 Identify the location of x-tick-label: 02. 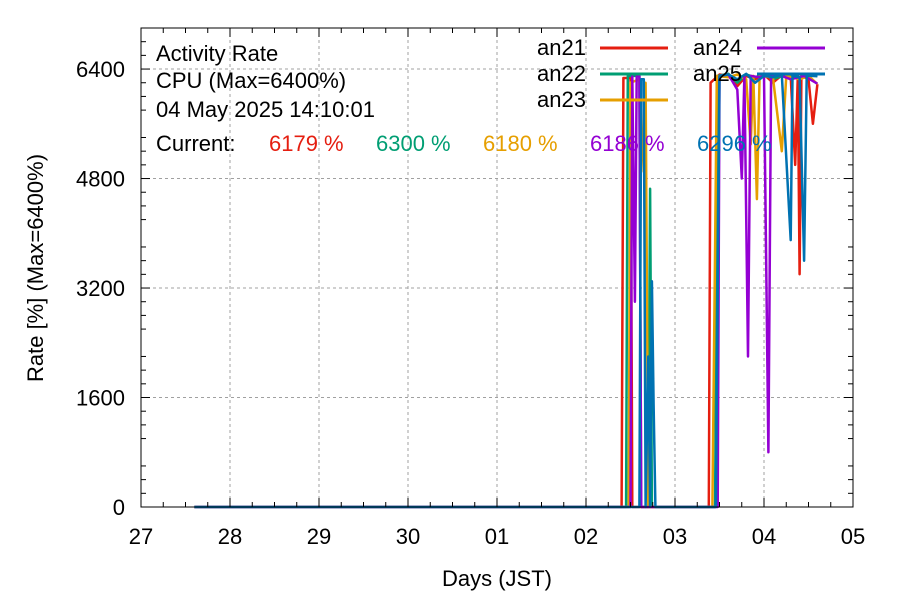
(586, 536).